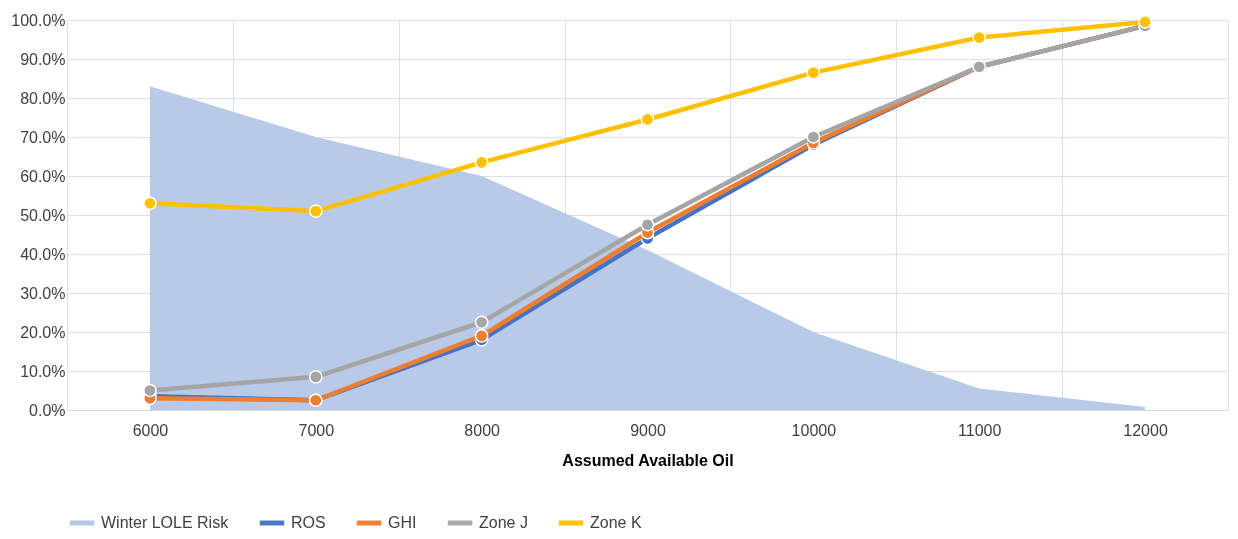 This screenshot has width=1238, height=539. What do you see at coordinates (814, 430) in the screenshot?
I see `x-tick-label: 10000` at bounding box center [814, 430].